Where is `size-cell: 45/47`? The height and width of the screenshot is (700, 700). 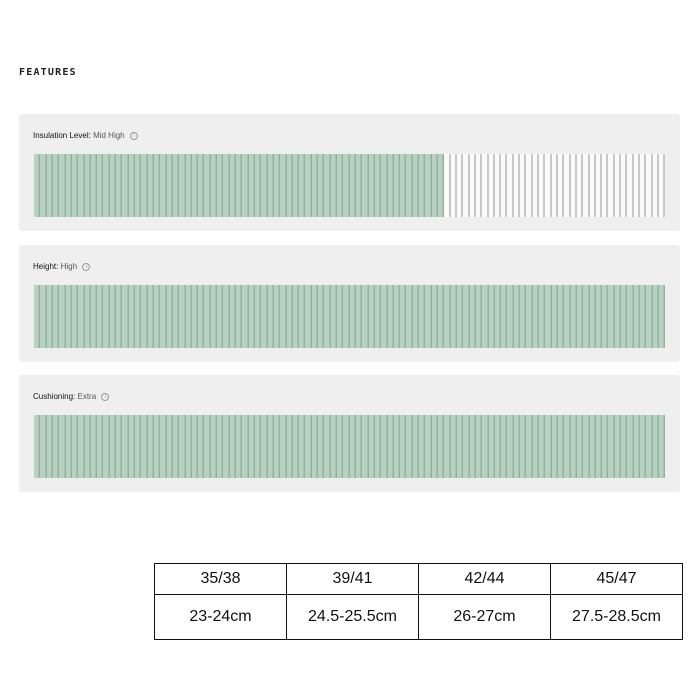 size-cell: 45/47 is located at coordinates (616, 579).